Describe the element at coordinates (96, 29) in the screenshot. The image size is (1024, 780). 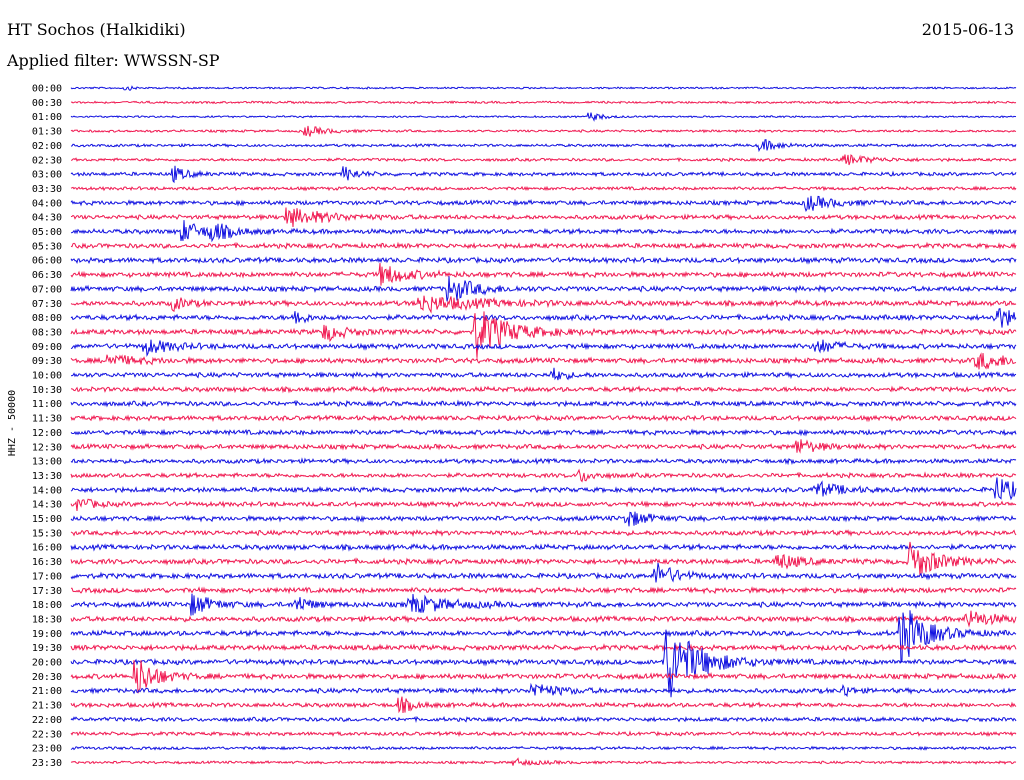
I see `station-title: HT Sochos (Halkidiki)` at that location.